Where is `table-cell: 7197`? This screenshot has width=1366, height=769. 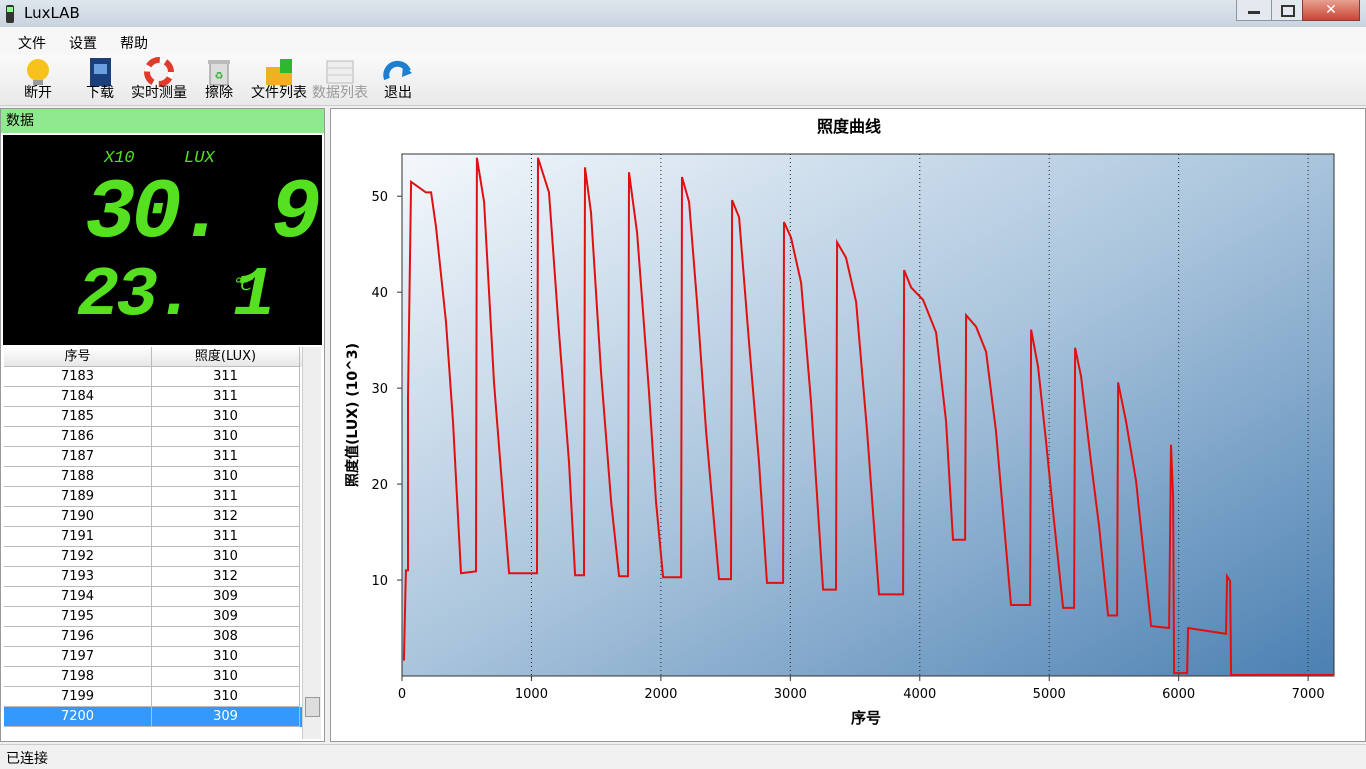 table-cell: 7197 is located at coordinates (78, 657).